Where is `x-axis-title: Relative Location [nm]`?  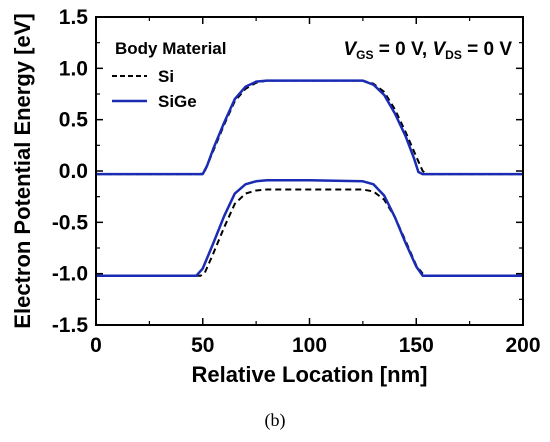 x-axis-title: Relative Location [nm] is located at coordinates (310, 374).